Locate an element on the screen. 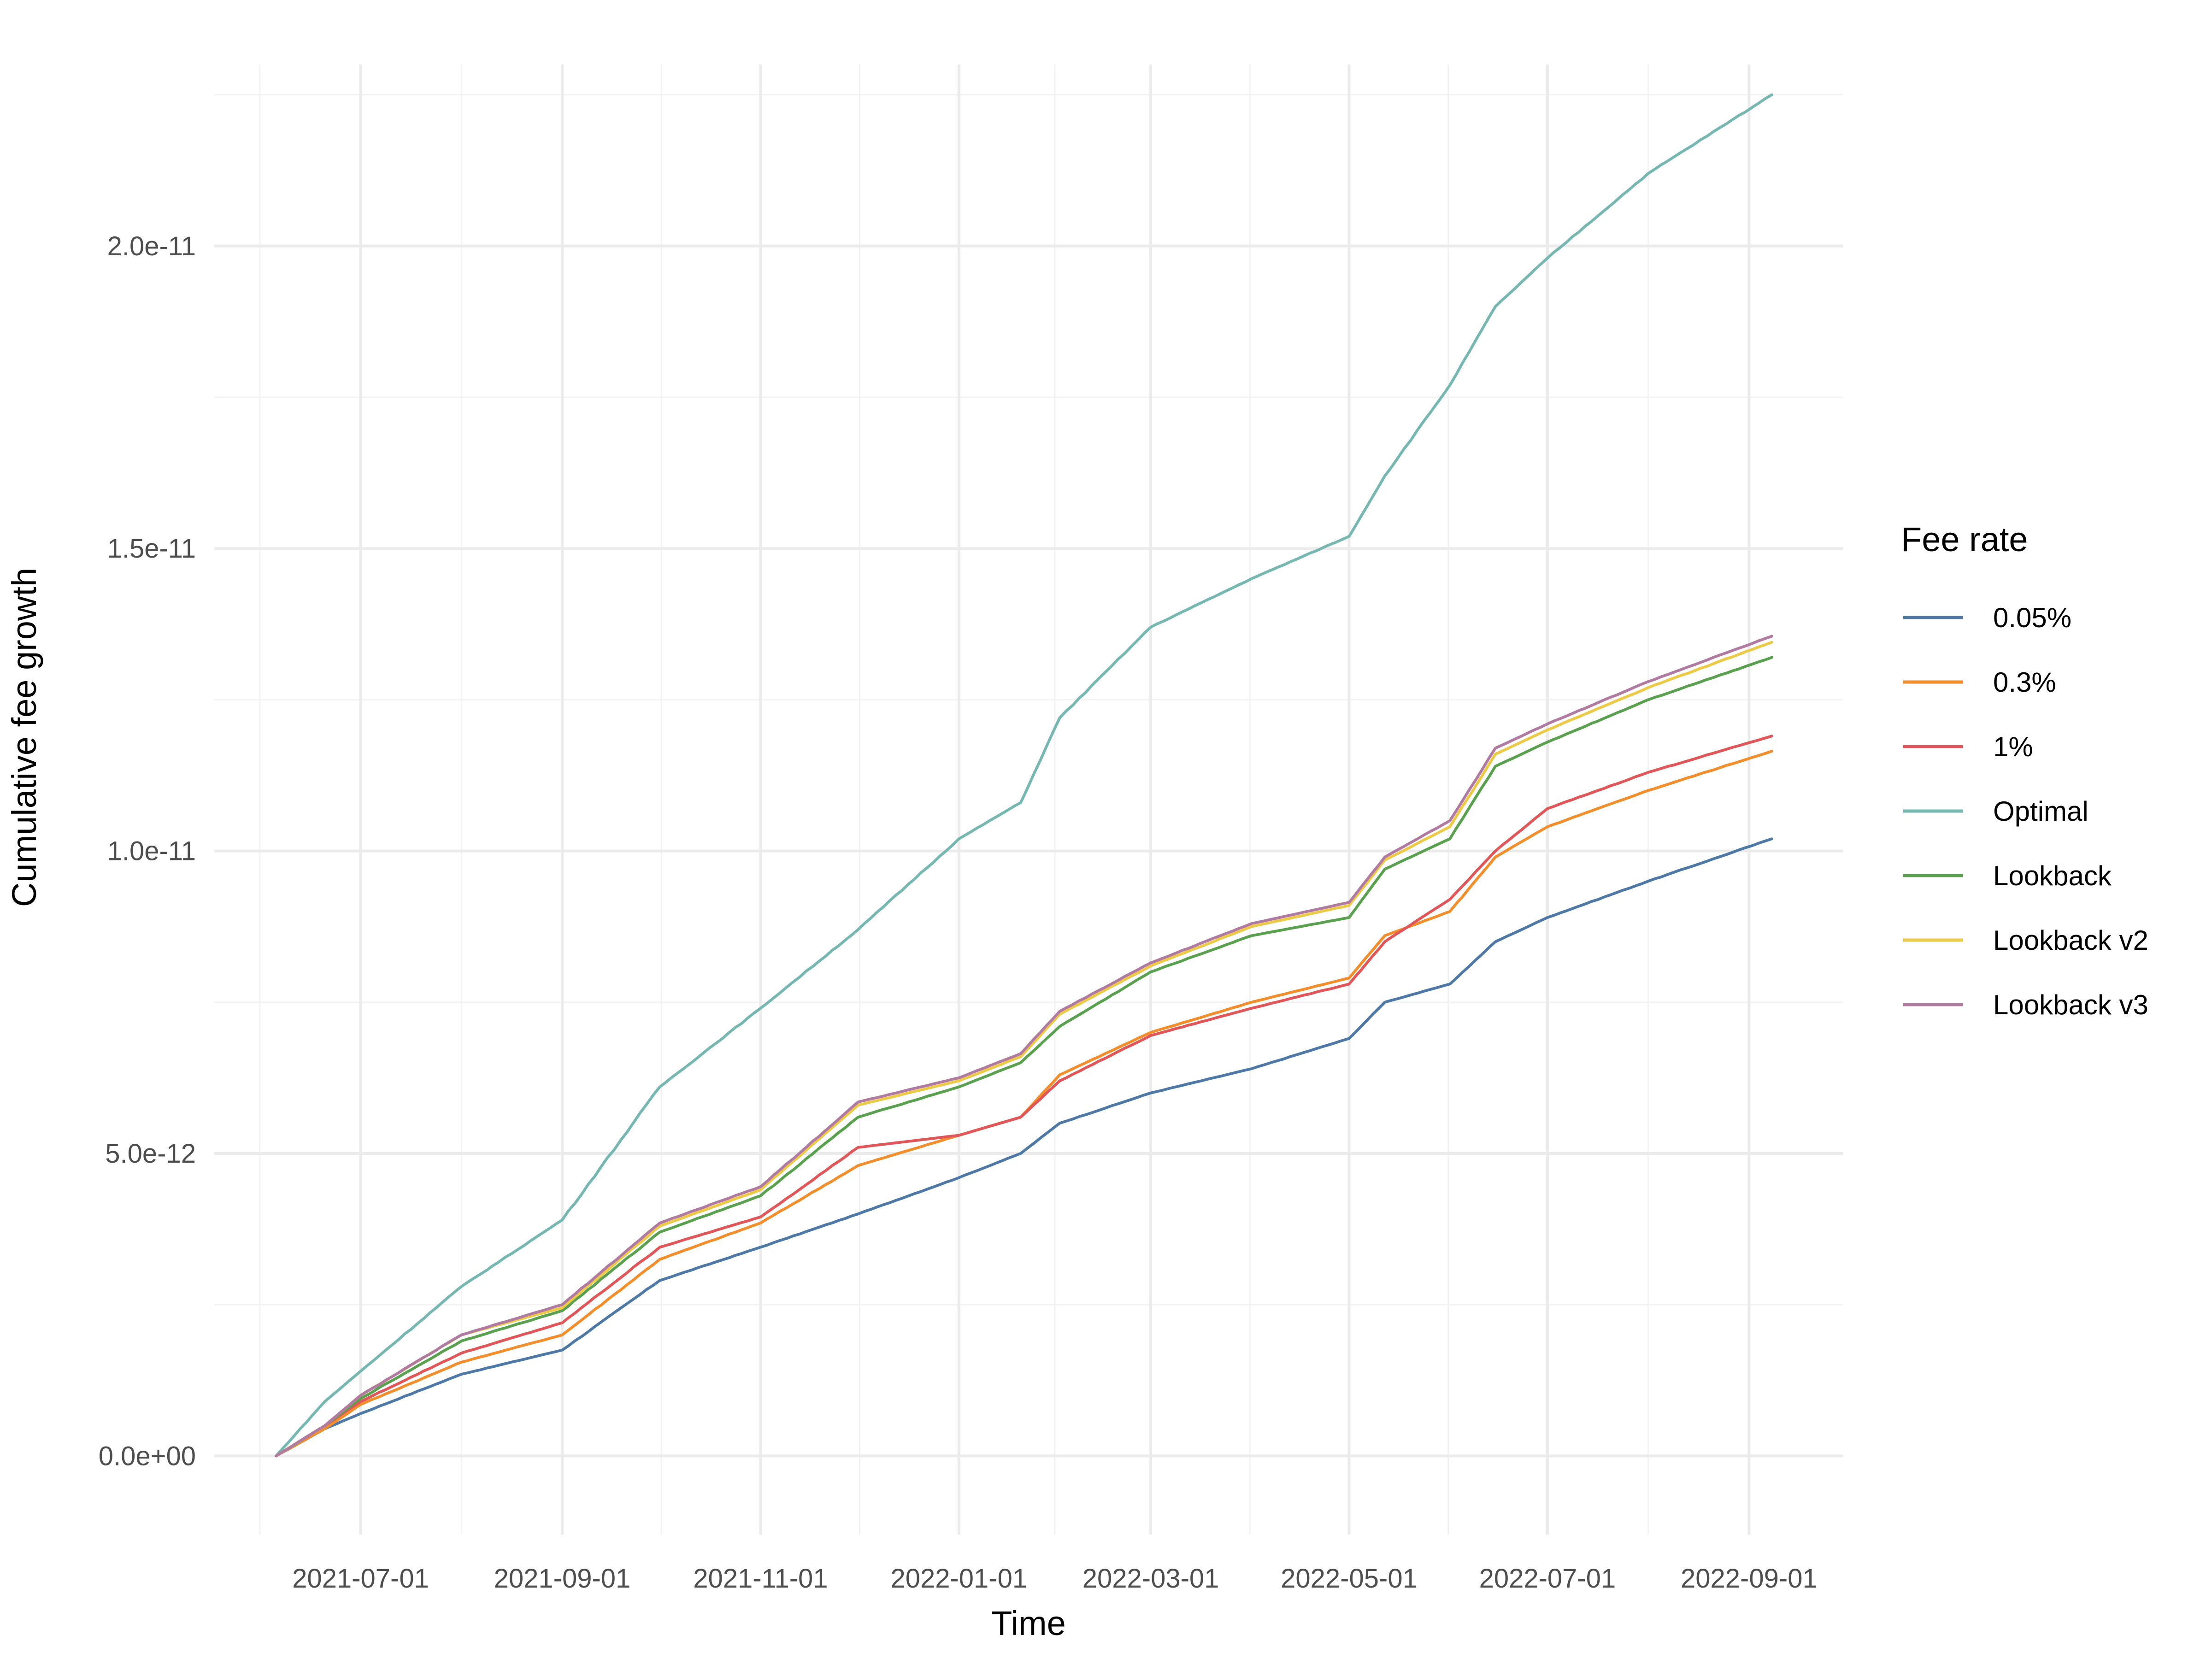 The width and height of the screenshot is (2212, 1659). y-tick-label: 5.0e-12 is located at coordinates (150, 1154).